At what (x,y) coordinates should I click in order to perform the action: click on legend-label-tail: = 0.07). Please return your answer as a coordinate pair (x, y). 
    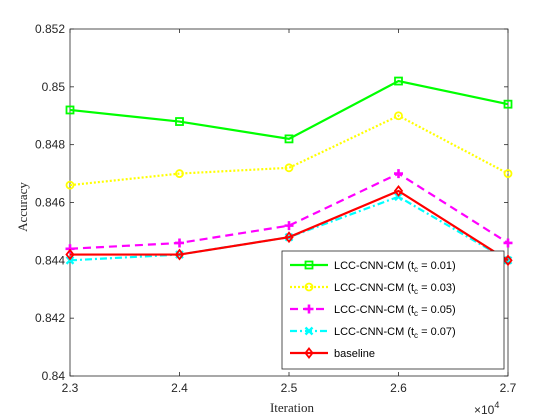
    Looking at the image, I should click on (437, 332).